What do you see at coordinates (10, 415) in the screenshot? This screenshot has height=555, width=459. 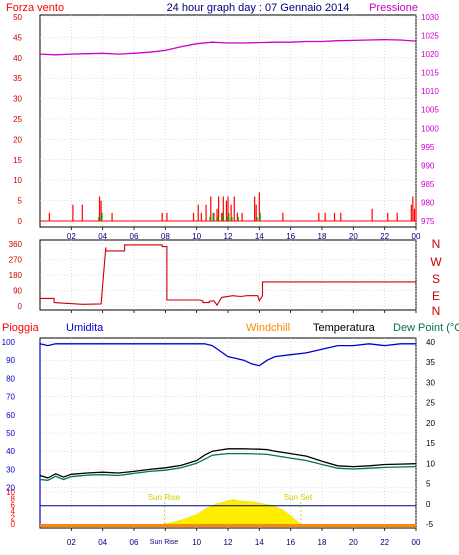 I see `left-tick-label: 60` at bounding box center [10, 415].